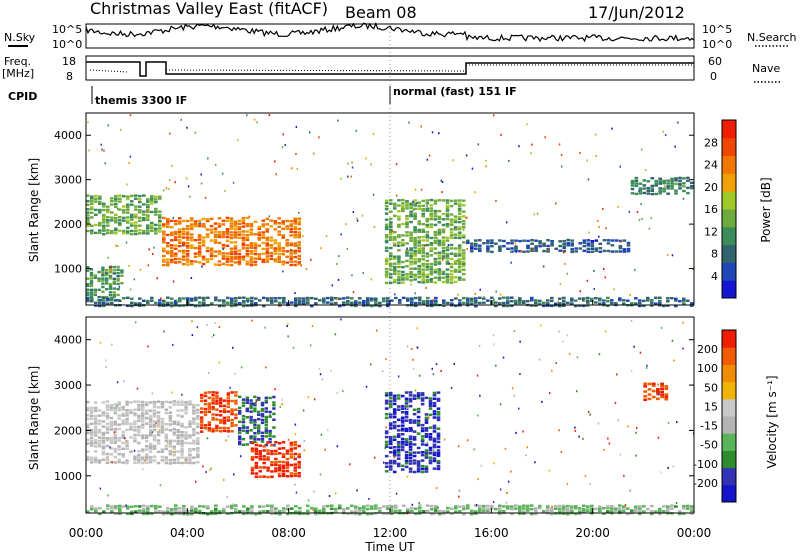 The image size is (800, 554). Describe the element at coordinates (729, 416) in the screenshot. I see `colorbar-frame` at that location.